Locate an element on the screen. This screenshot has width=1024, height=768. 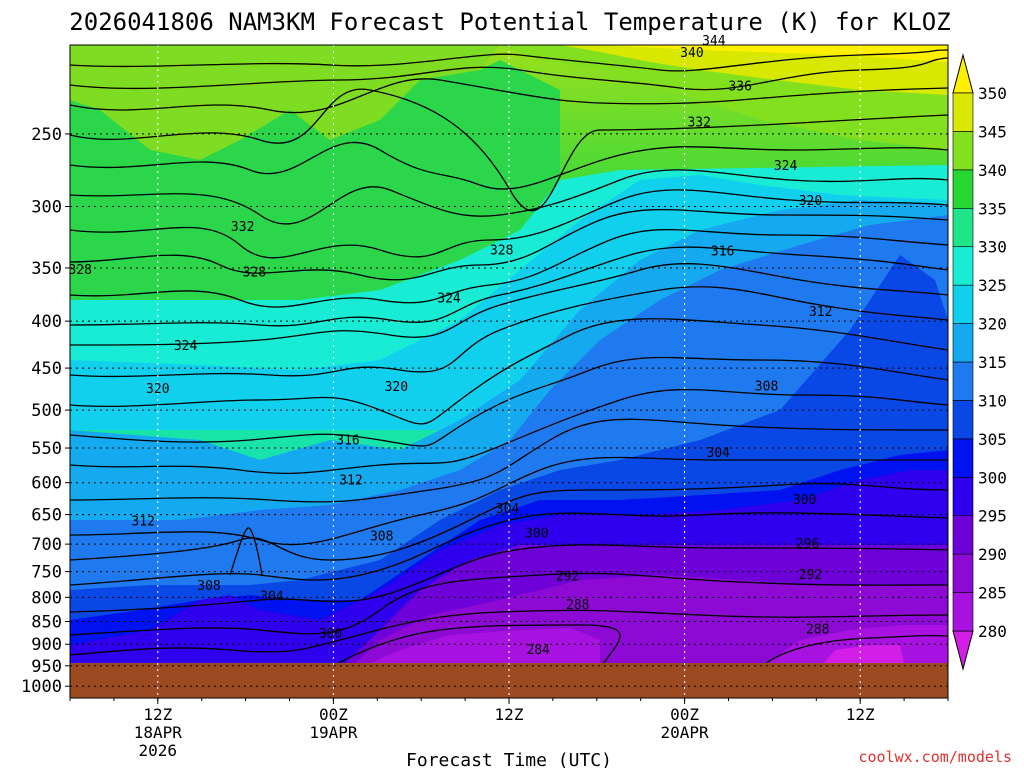
x-tick-label: 18APR is located at coordinates (158, 732).